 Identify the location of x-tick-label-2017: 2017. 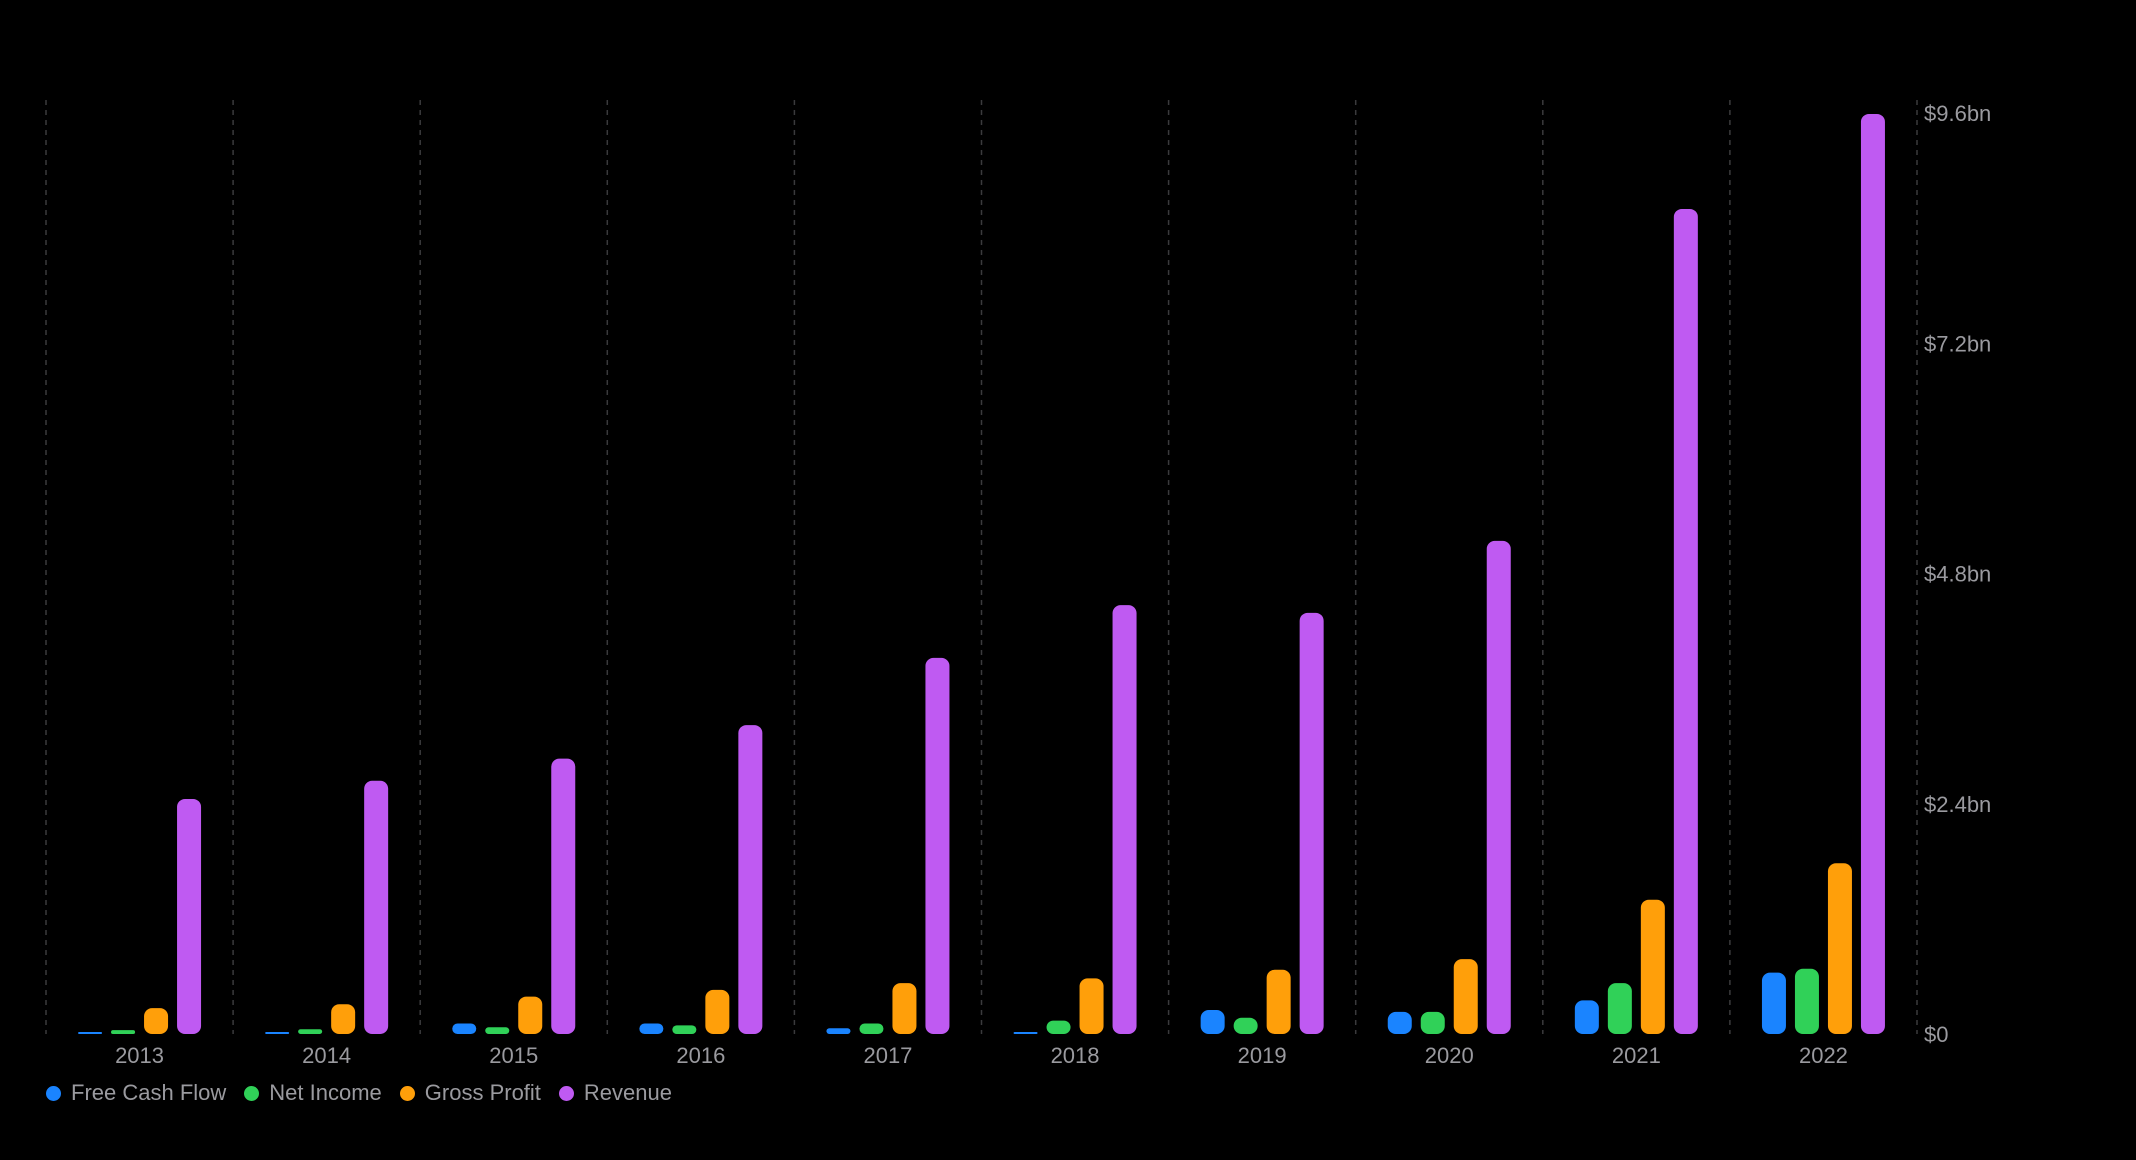
(887, 1055).